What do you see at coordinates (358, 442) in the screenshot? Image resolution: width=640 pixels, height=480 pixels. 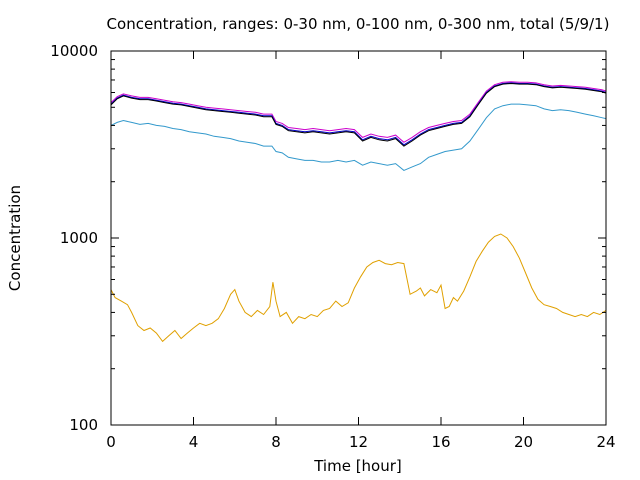 I see `x-tick-label: 12` at bounding box center [358, 442].